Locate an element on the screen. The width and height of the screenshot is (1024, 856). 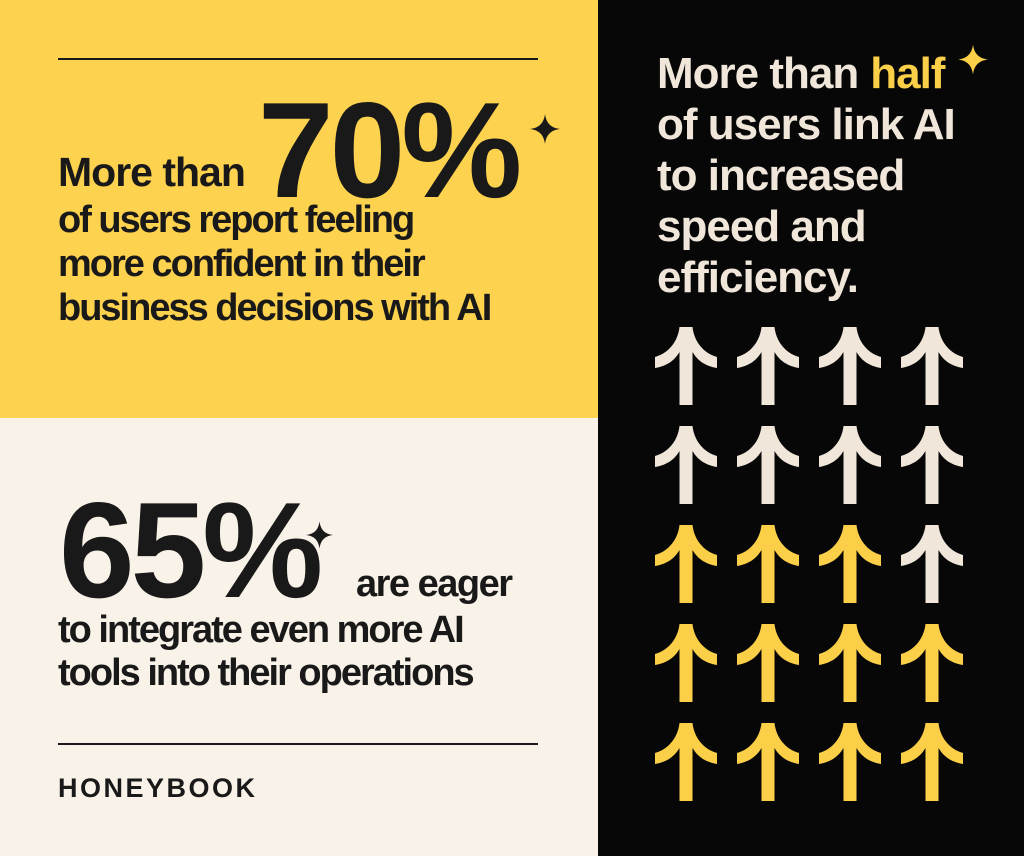
eagerness-stat-suffix: are eager is located at coordinates (434, 584).